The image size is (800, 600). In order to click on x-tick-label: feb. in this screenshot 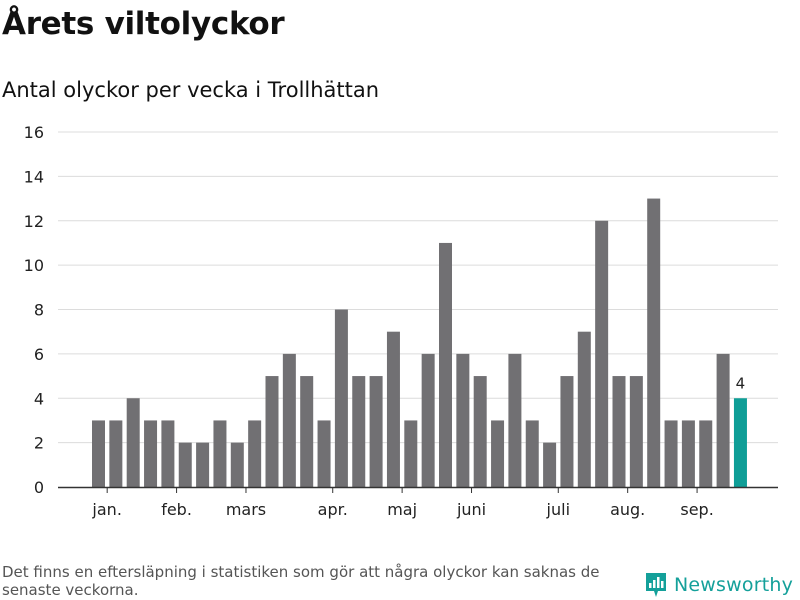, I will do `click(176, 509)`.